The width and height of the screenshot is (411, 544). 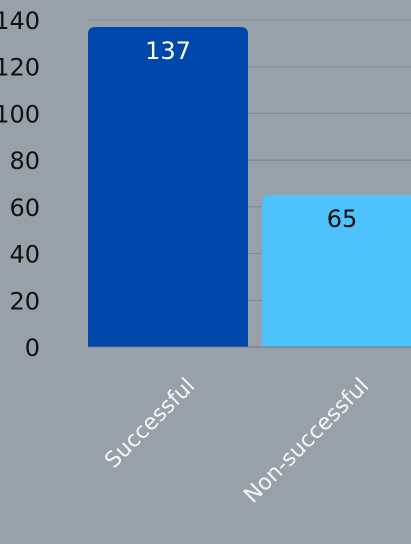 What do you see at coordinates (20, 114) in the screenshot?
I see `y-tick-label: 100` at bounding box center [20, 114].